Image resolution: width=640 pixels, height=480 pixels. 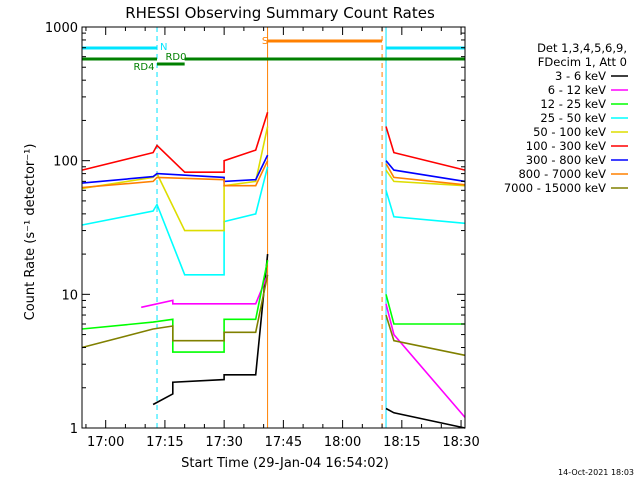 I want to click on footer-date: 14-Oct-2021 18:03, so click(x=596, y=472).